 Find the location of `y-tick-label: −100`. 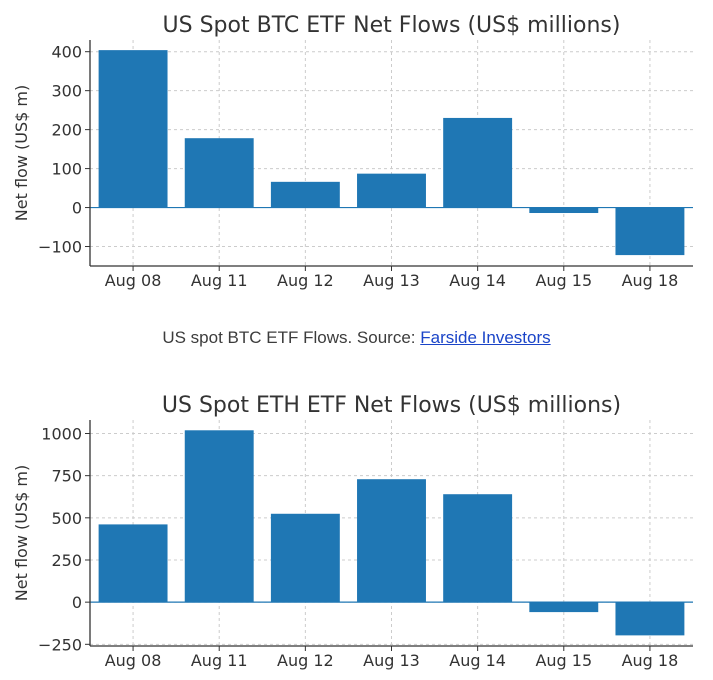

y-tick-label: −100 is located at coordinates (60, 247).